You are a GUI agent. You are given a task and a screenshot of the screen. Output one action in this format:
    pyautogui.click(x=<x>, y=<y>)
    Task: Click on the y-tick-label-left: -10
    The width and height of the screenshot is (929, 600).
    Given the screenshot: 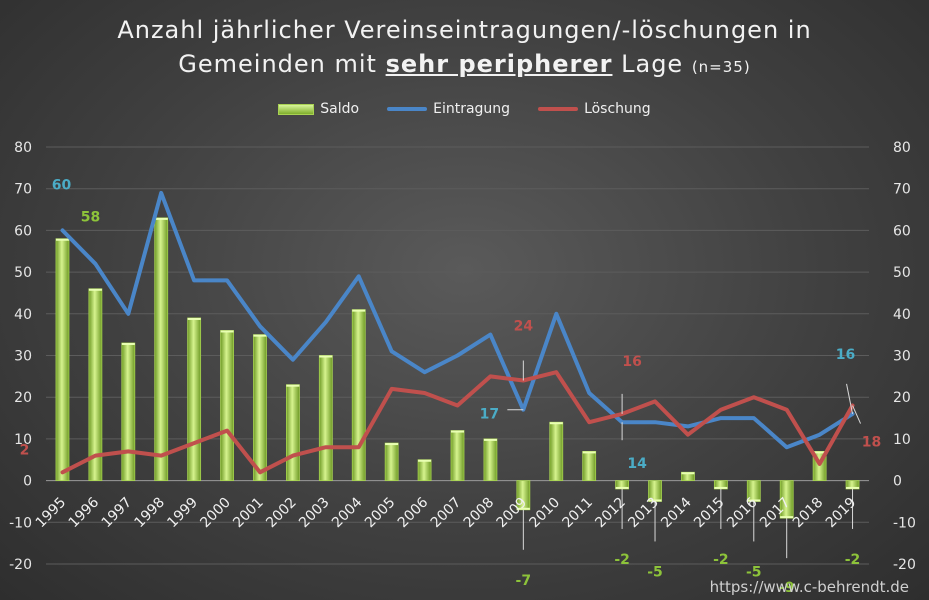 What is the action you would take?
    pyautogui.click(x=20, y=523)
    